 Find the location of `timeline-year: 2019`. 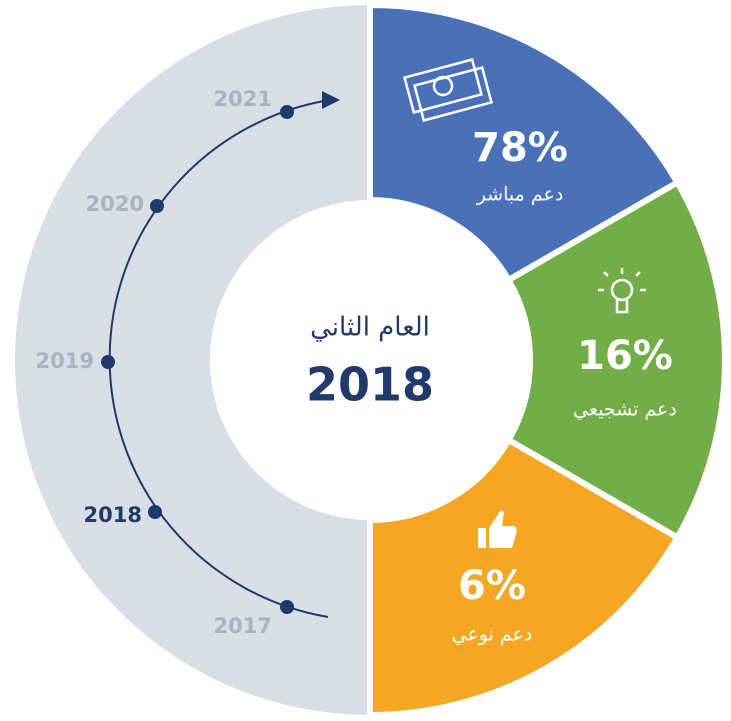

timeline-year: 2019 is located at coordinates (65, 361).